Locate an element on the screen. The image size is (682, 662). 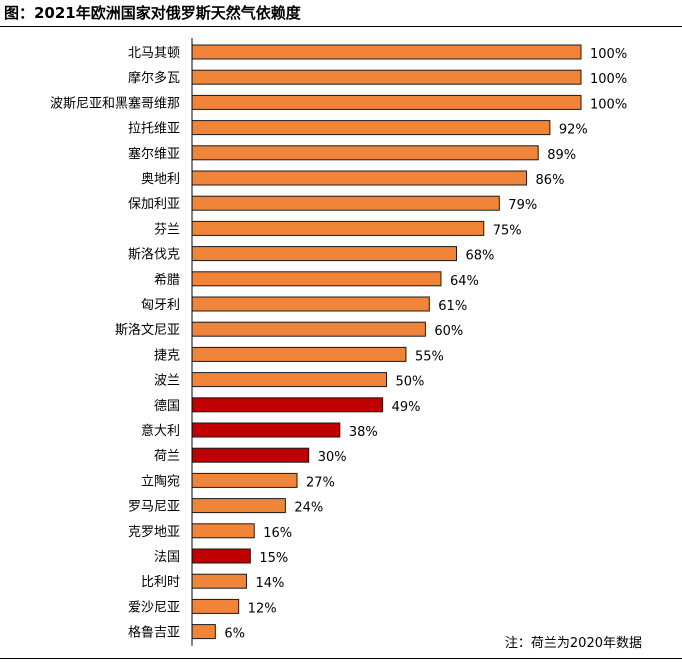
category-label: 罗马尼亚 is located at coordinates (154, 507).